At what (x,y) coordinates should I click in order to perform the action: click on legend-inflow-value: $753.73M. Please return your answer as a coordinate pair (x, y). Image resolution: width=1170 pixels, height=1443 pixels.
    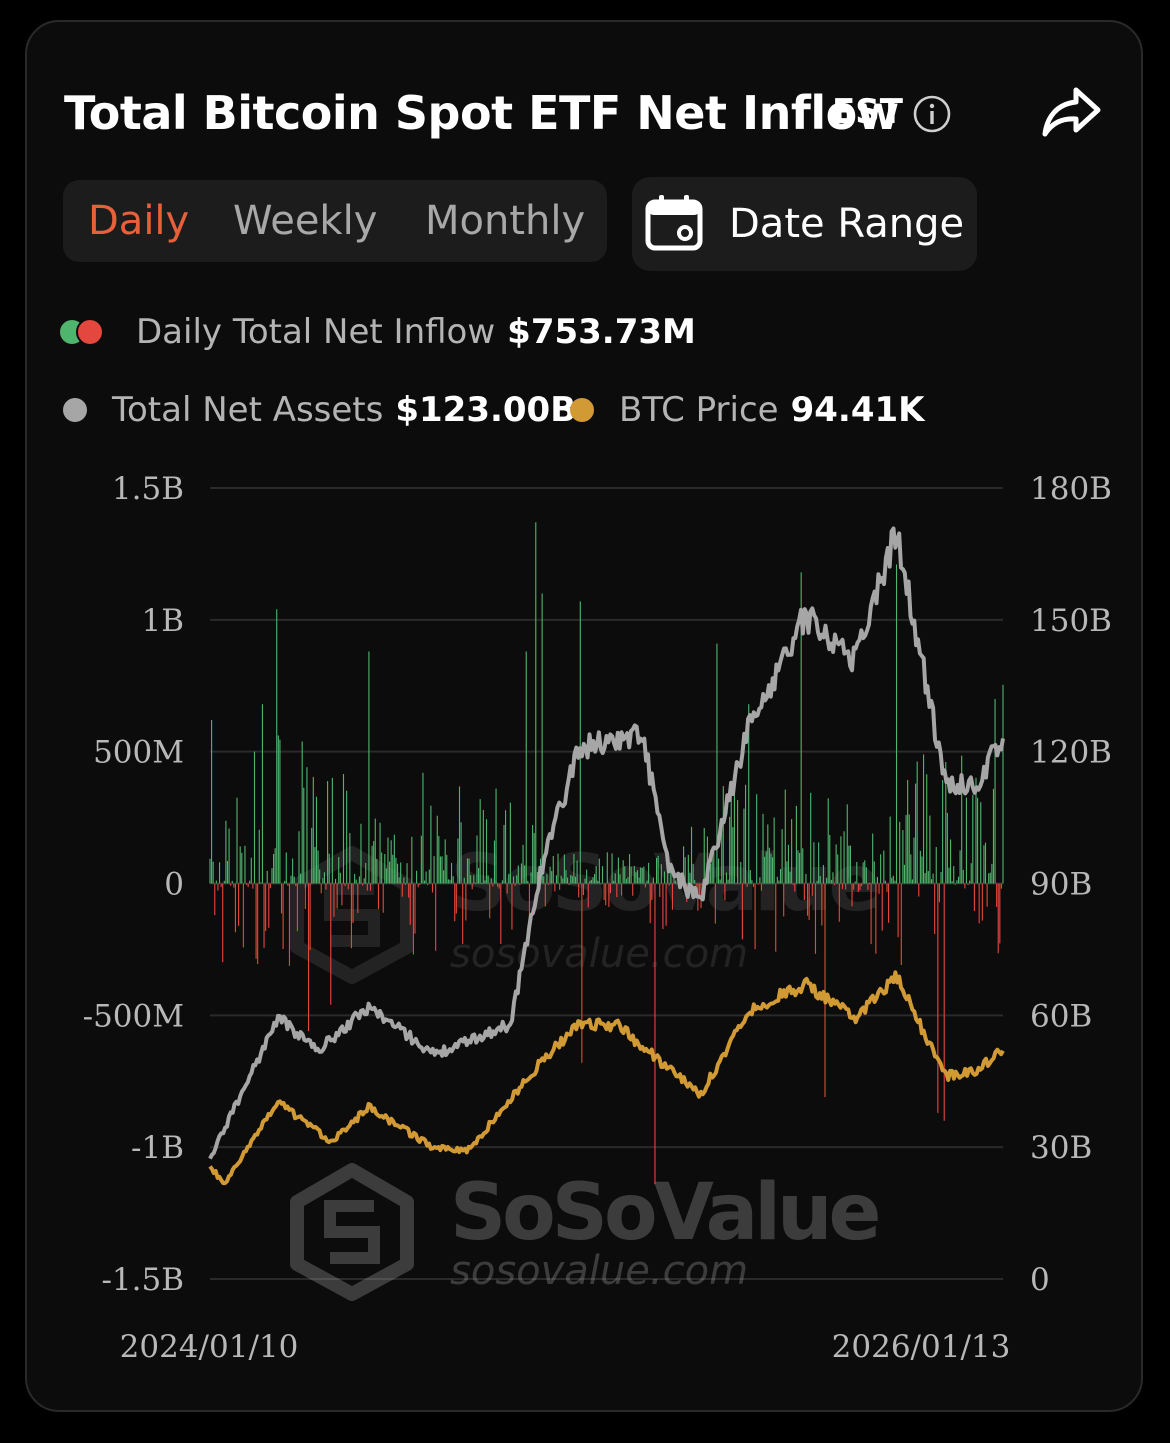
    Looking at the image, I should click on (601, 332).